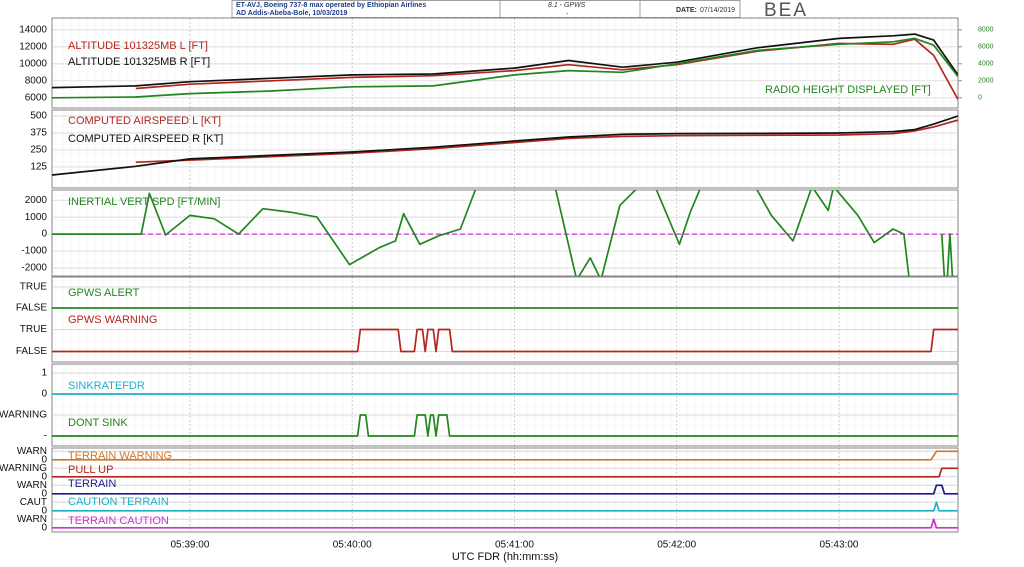 This screenshot has height=567, width=1024. Describe the element at coordinates (839, 545) in the screenshot. I see `x-tick-label: 05:43:00` at that location.